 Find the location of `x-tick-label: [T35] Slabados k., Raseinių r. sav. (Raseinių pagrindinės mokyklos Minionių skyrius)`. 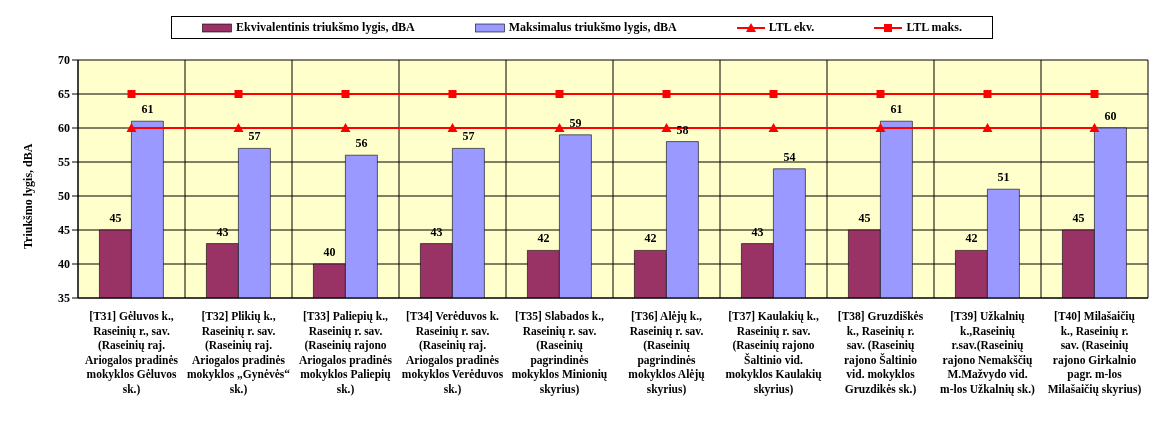

x-tick-label: [T35] Slabados k., Raseinių r. sav. (Raseinių pagrindinės mokyklos Minionių skyrius) is located at coordinates (559, 353).